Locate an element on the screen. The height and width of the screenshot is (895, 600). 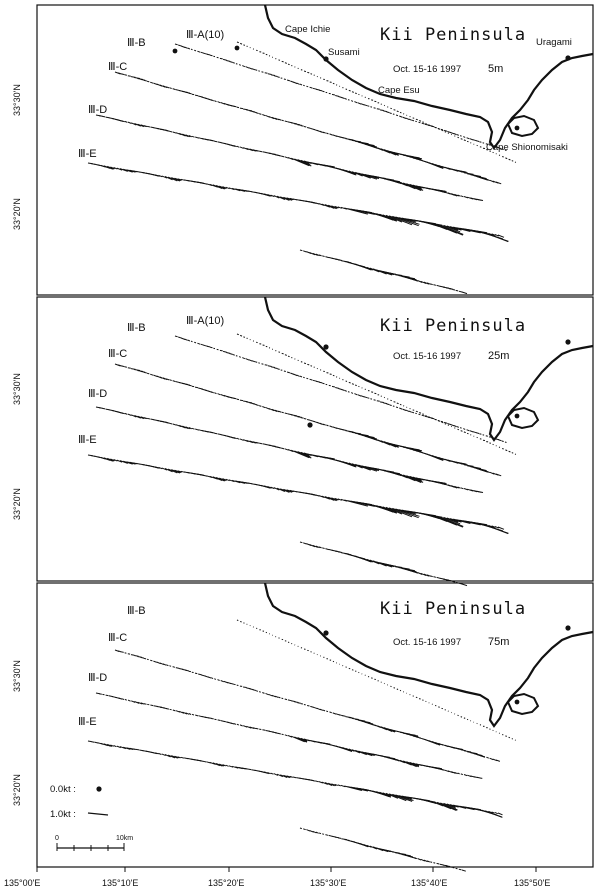
current-vector-track is located at coordinates (376, 102).